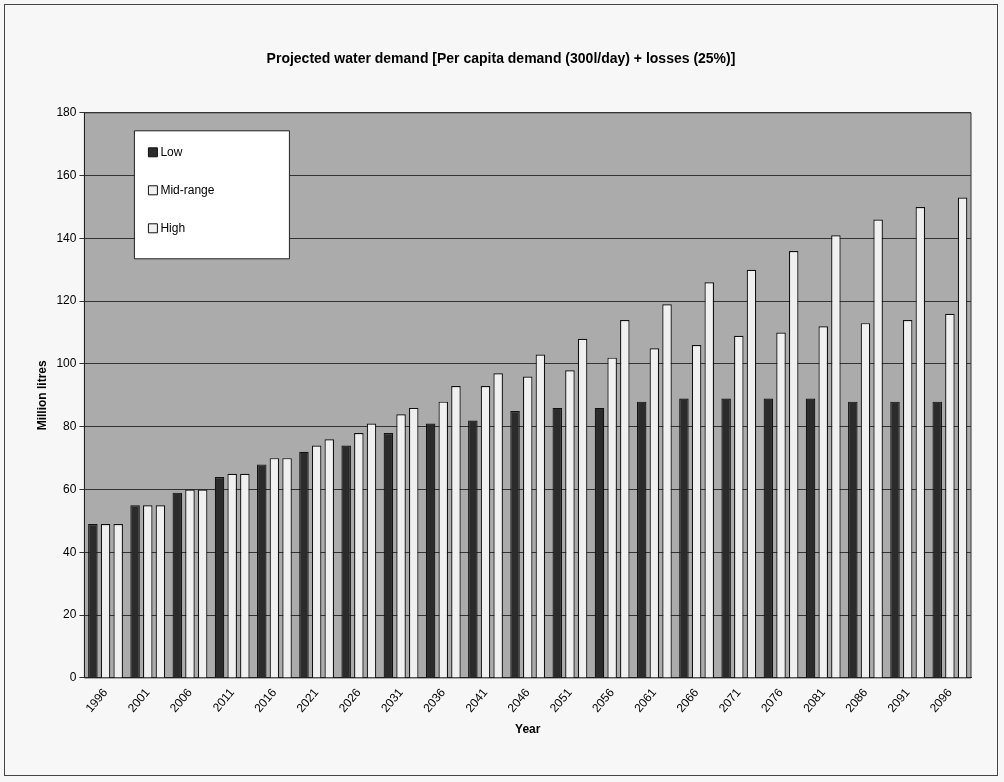 The image size is (1004, 782). I want to click on legend-label: Low, so click(171, 152).